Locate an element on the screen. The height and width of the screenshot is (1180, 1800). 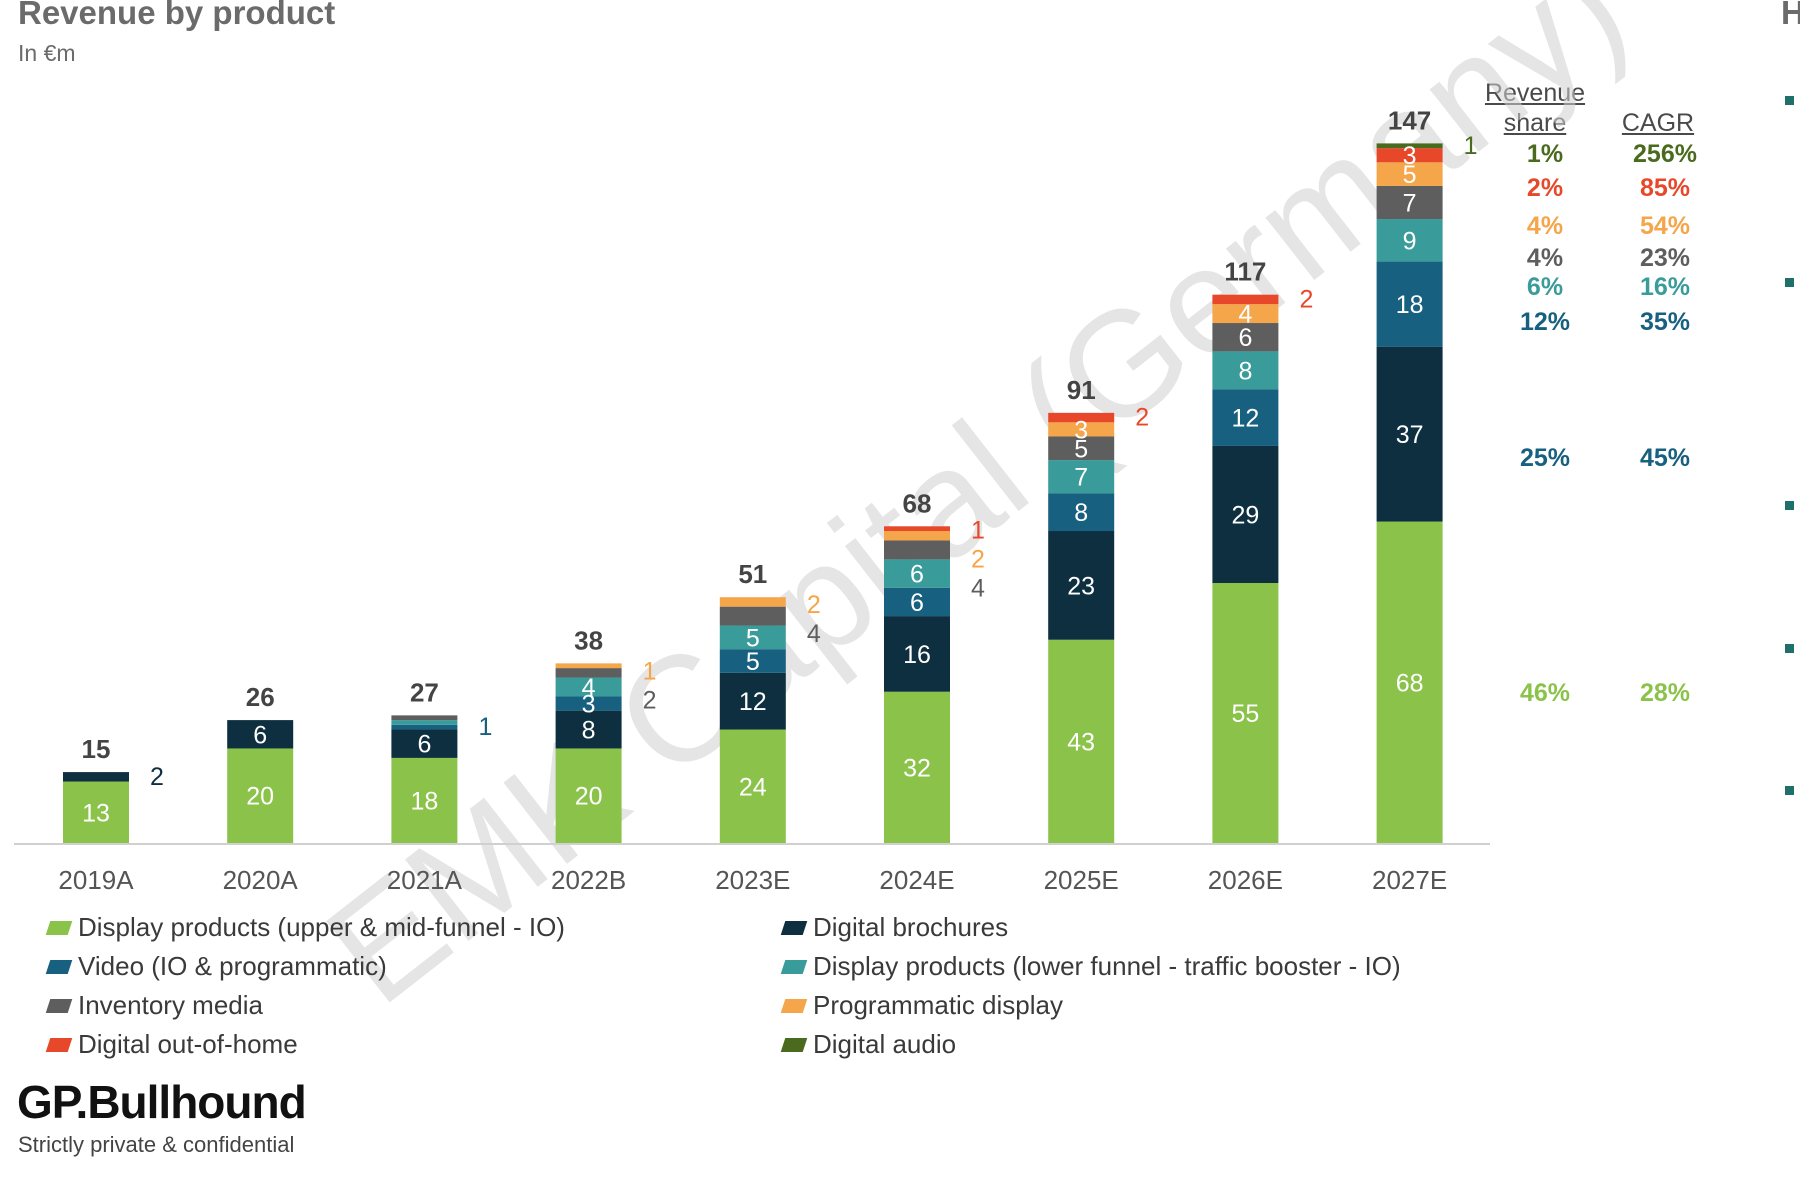
confidential-note: Strictly private & confidential is located at coordinates (156, 1144).